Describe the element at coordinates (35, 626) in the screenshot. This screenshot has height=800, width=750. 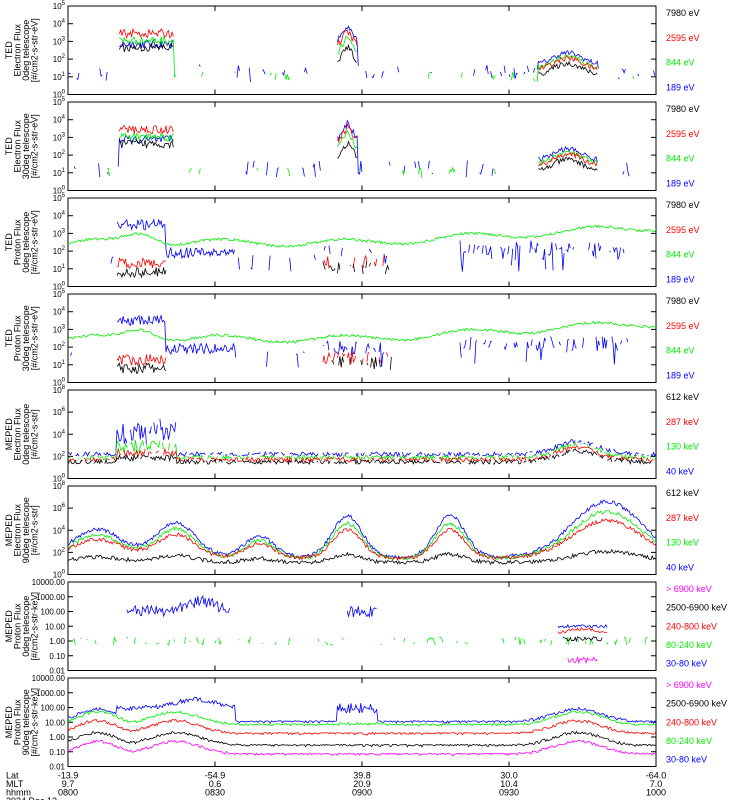
I see `y-axis-label: [#/cm2-s-str-keV]` at that location.